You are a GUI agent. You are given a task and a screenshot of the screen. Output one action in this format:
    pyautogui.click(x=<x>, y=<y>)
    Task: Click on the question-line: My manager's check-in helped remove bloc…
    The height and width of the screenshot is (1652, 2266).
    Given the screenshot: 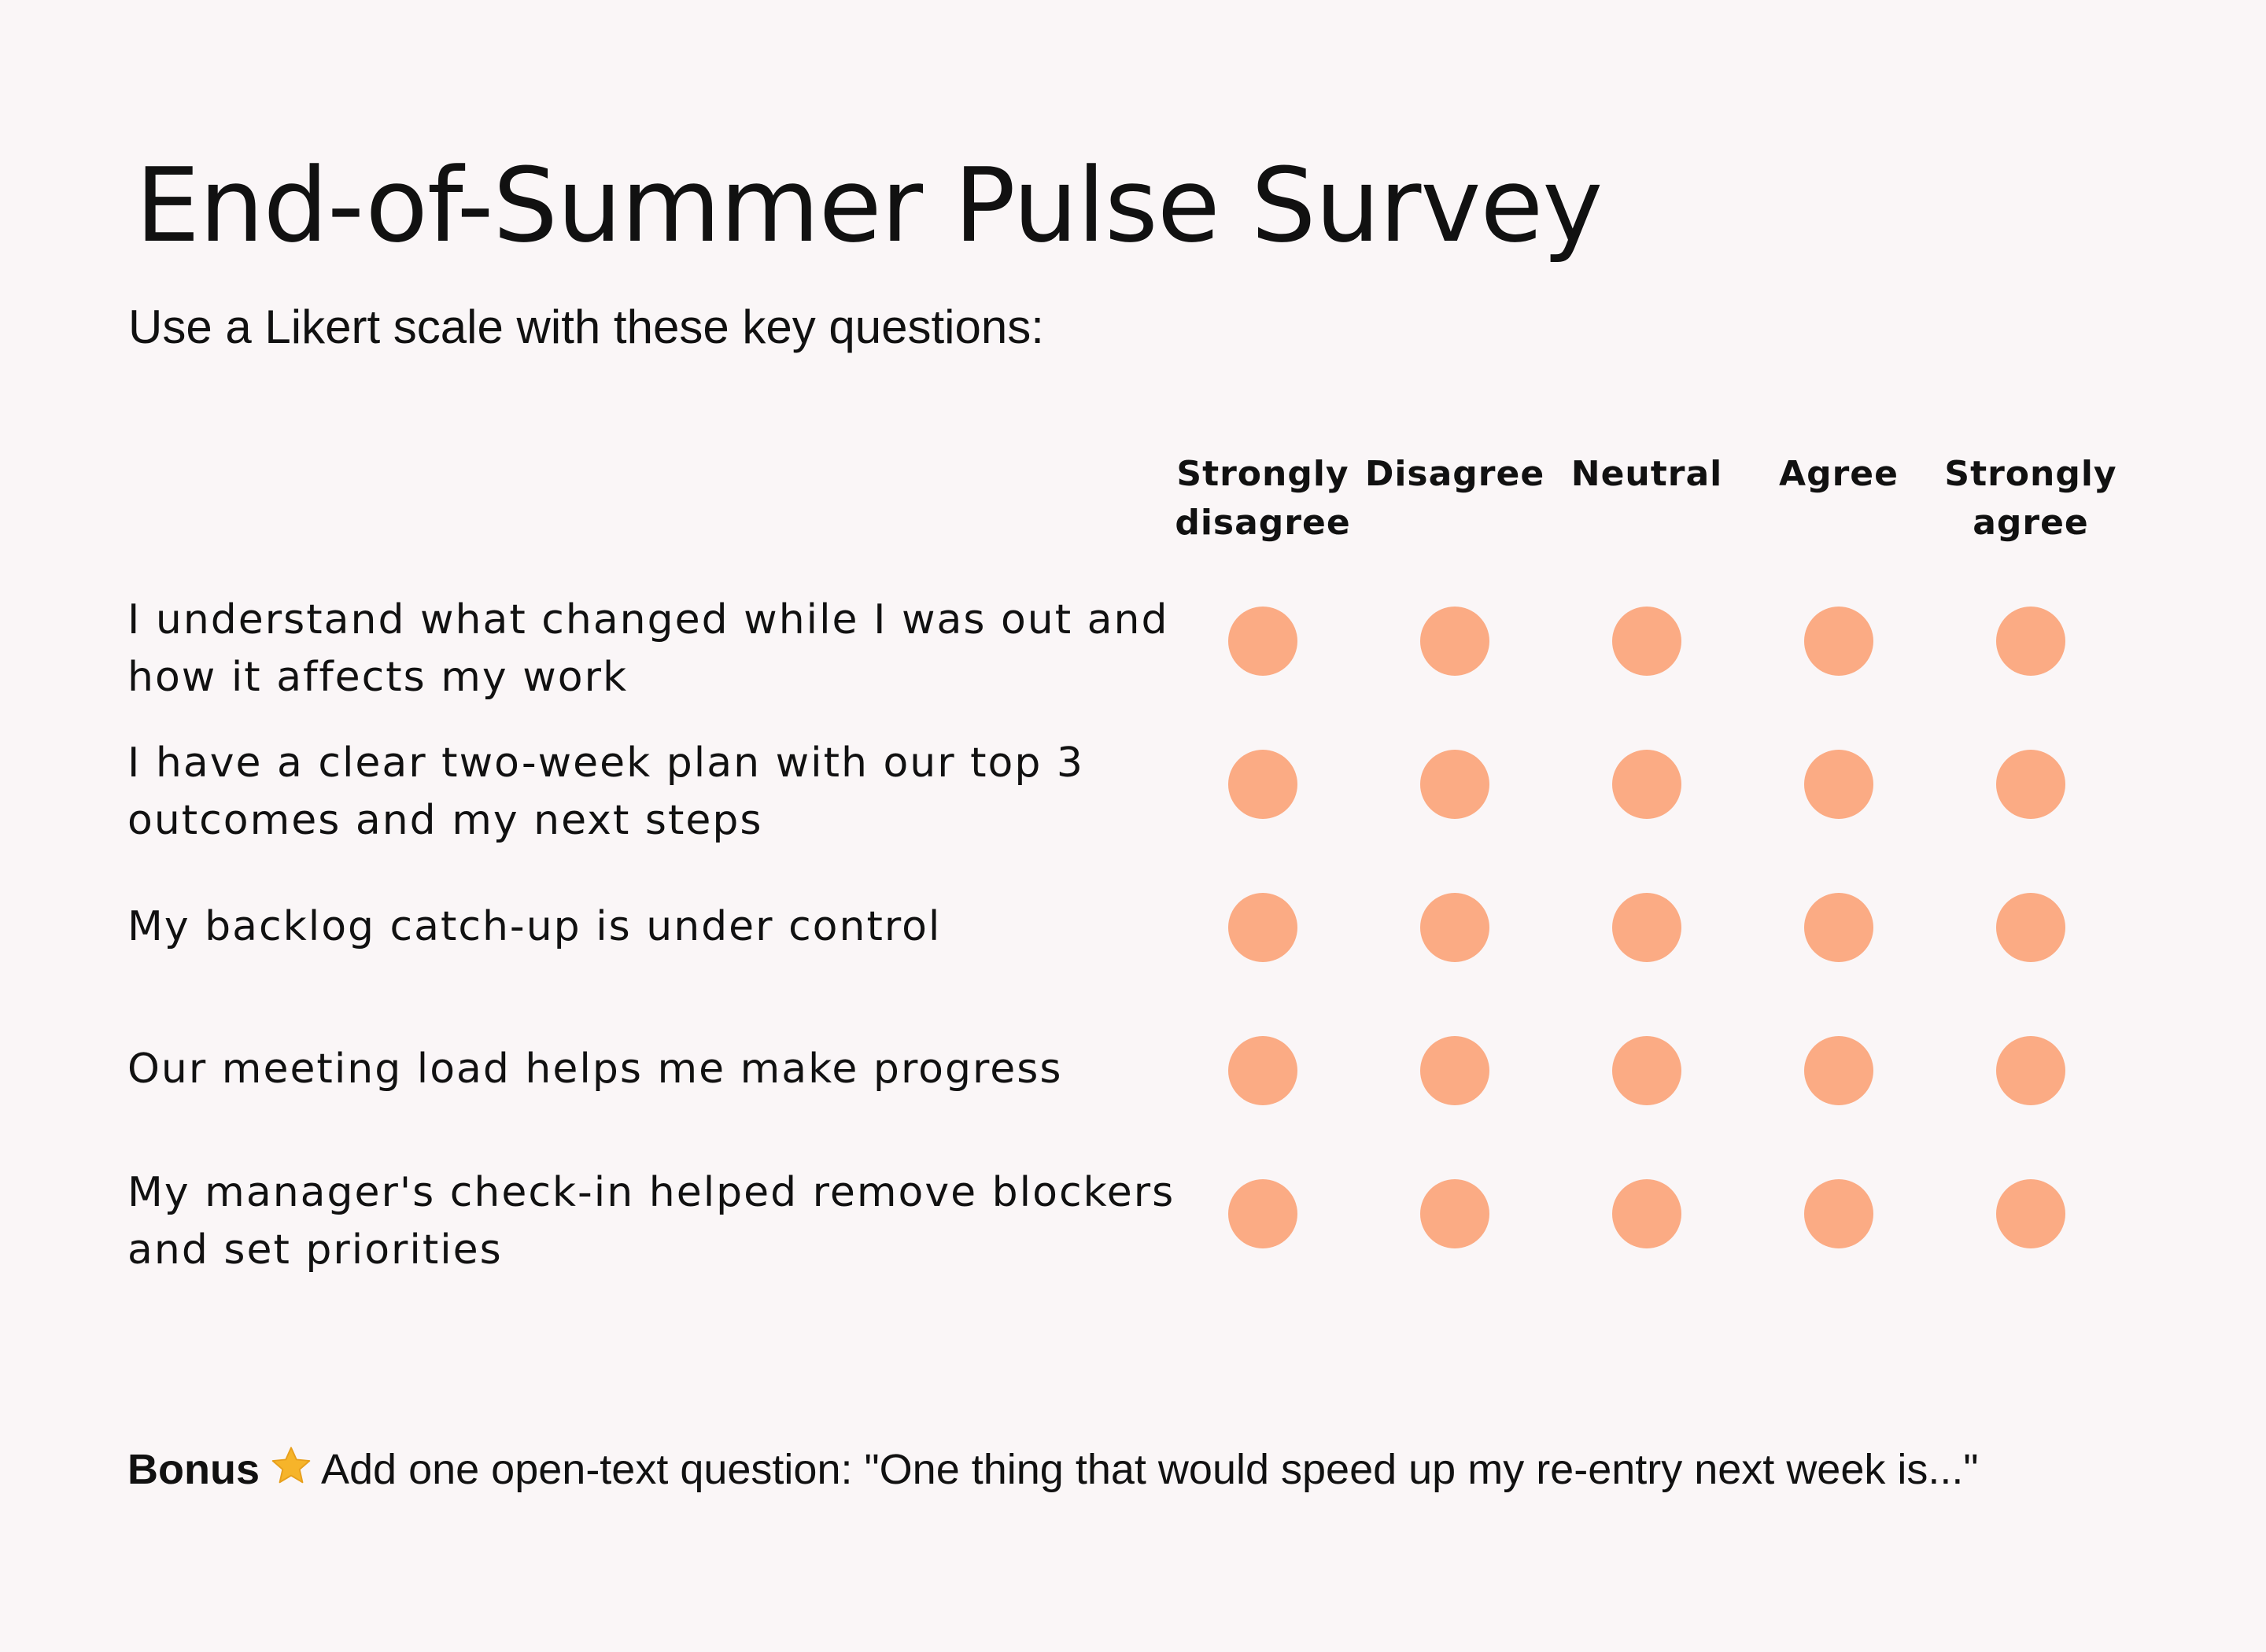 What is the action you would take?
    pyautogui.click(x=651, y=1192)
    